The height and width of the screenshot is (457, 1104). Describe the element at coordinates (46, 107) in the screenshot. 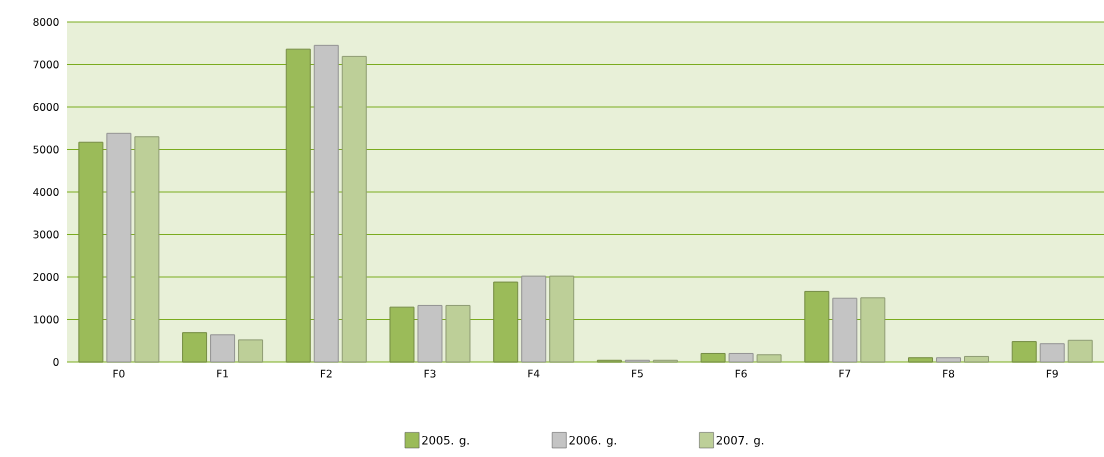

I see `y-tick-label: 6000` at that location.